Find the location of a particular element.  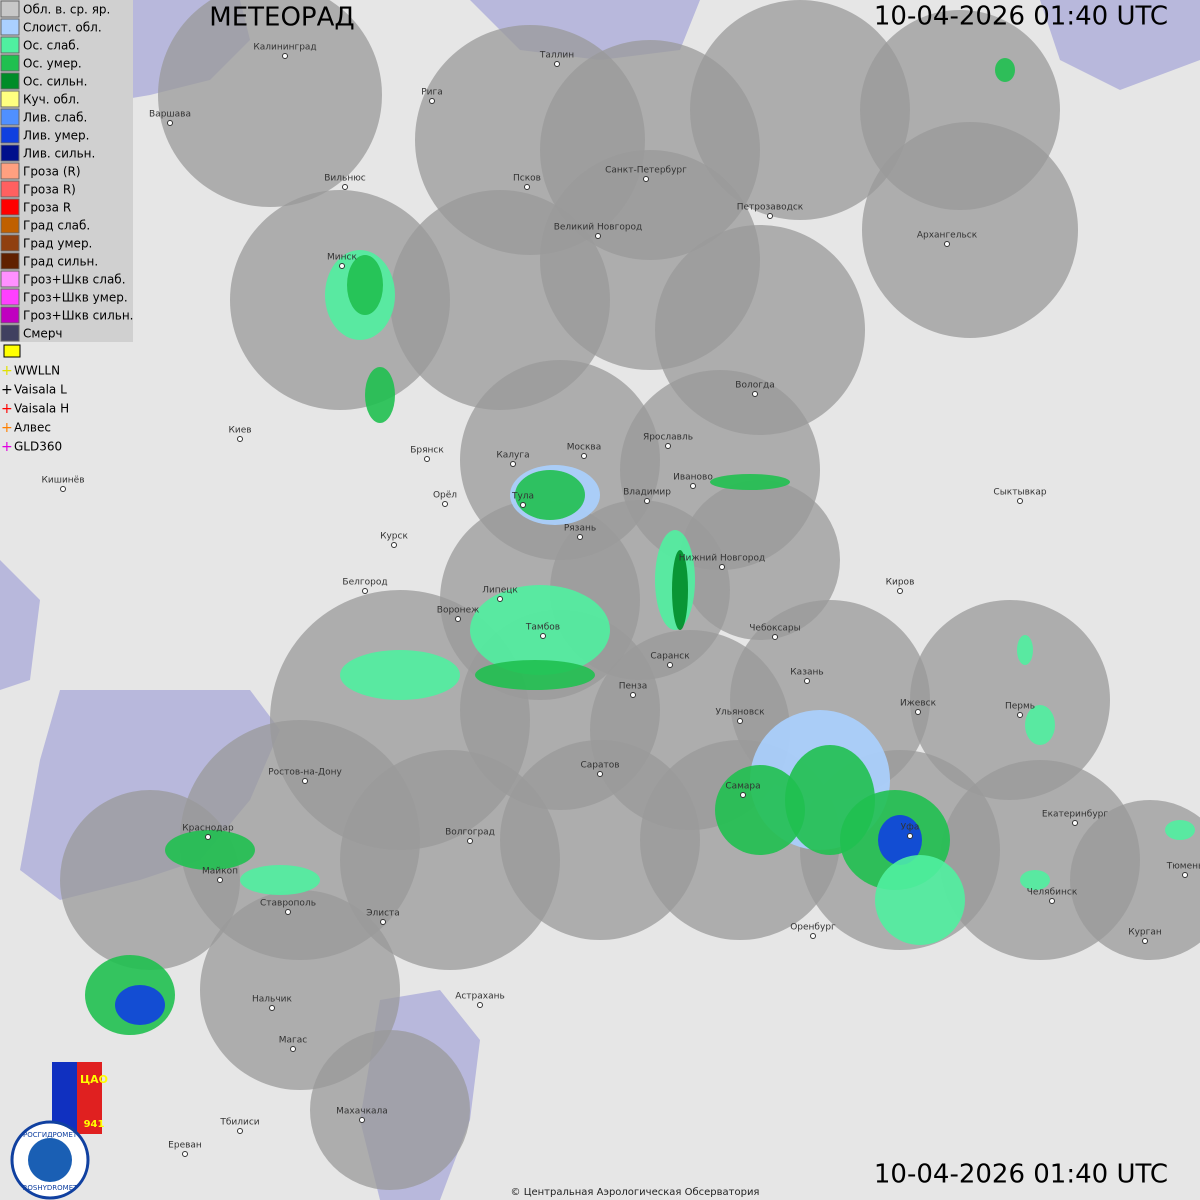

city-label: Краснодар is located at coordinates (208, 829).